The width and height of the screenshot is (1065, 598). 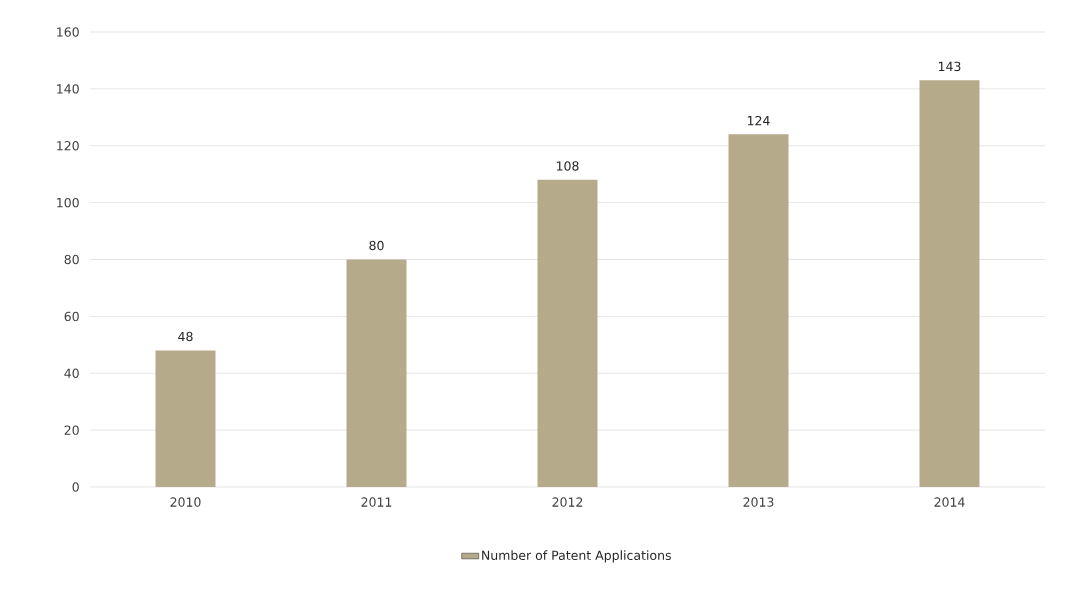 What do you see at coordinates (576, 556) in the screenshot?
I see `legend-label: Number of Patent Applications` at bounding box center [576, 556].